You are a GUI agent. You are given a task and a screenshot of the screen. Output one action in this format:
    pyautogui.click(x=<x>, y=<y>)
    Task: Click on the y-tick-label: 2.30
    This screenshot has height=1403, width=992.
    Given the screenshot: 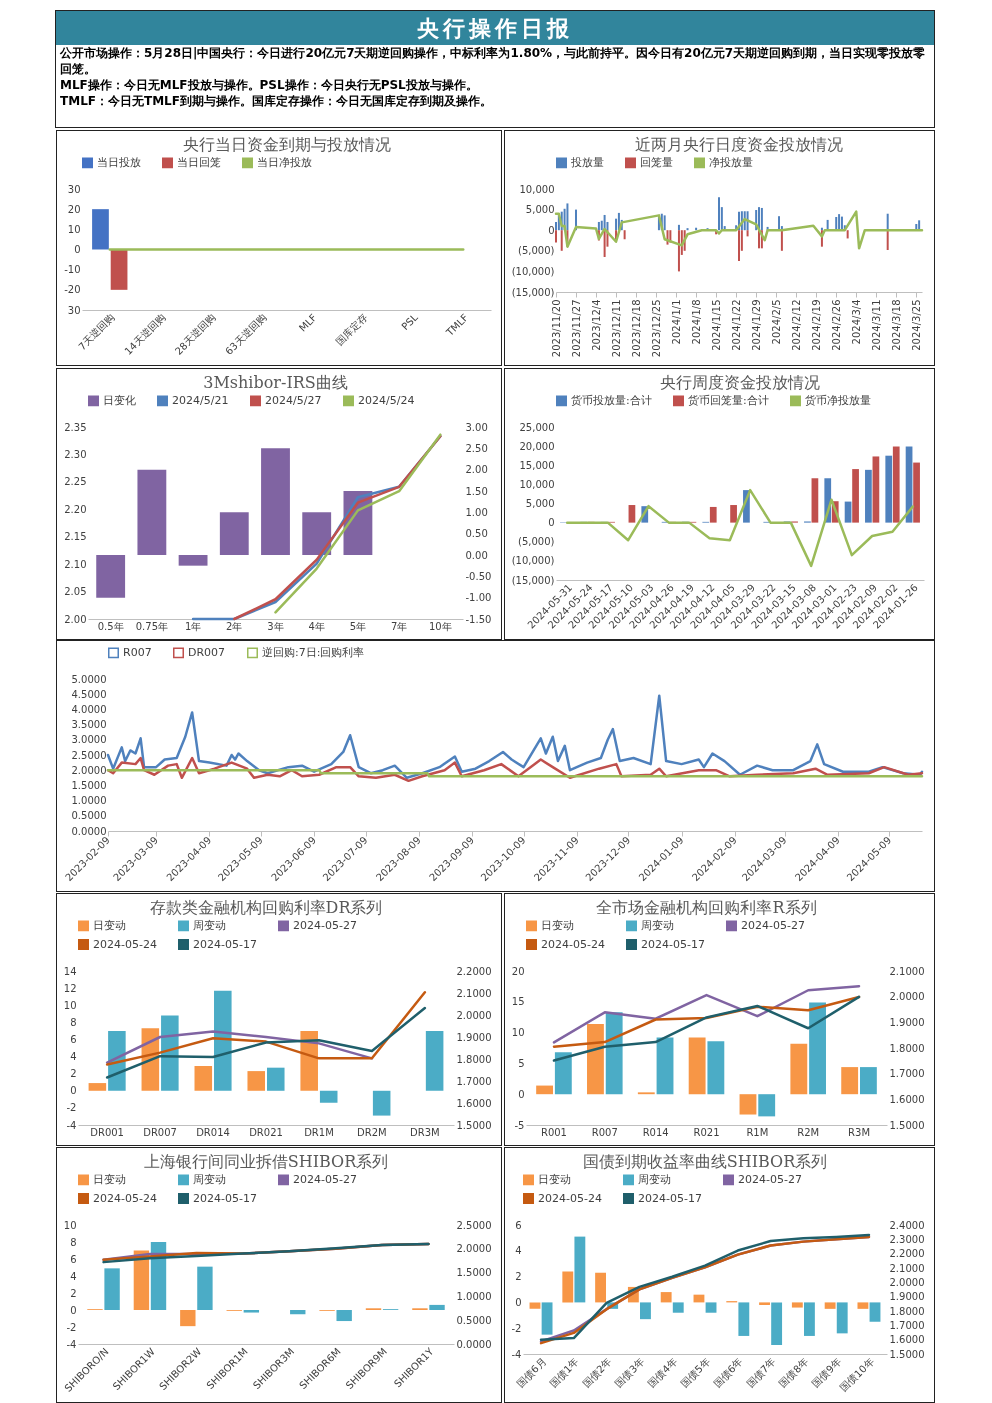 What is the action you would take?
    pyautogui.click(x=75, y=454)
    